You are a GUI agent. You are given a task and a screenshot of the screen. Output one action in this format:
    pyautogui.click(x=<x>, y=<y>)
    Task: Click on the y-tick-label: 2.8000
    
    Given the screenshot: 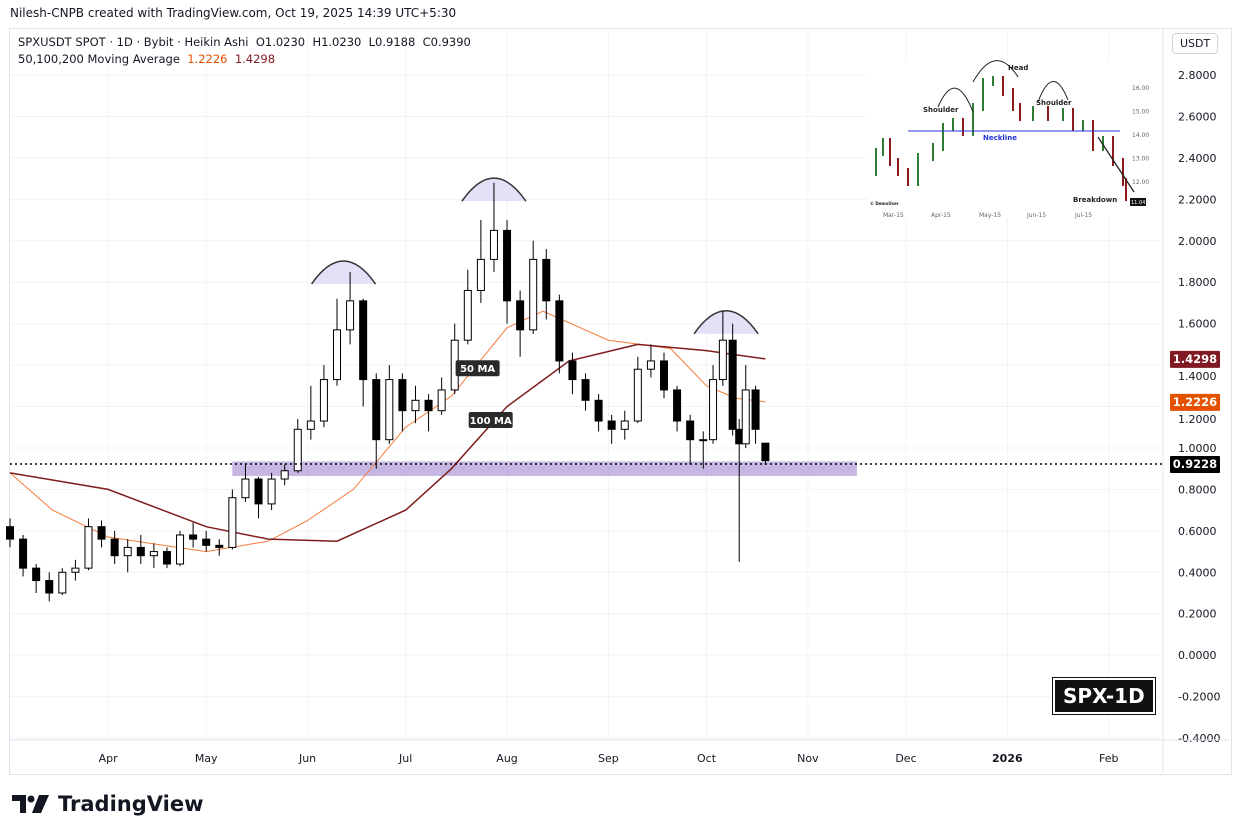 What is the action you would take?
    pyautogui.click(x=1197, y=75)
    